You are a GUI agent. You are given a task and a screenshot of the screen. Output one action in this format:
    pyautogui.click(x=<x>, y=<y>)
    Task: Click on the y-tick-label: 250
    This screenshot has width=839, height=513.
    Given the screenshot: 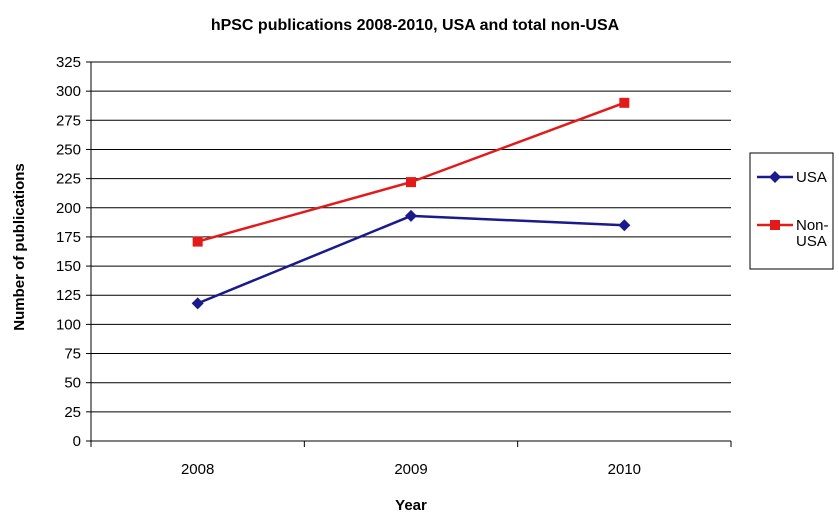 What is the action you would take?
    pyautogui.click(x=68, y=149)
    